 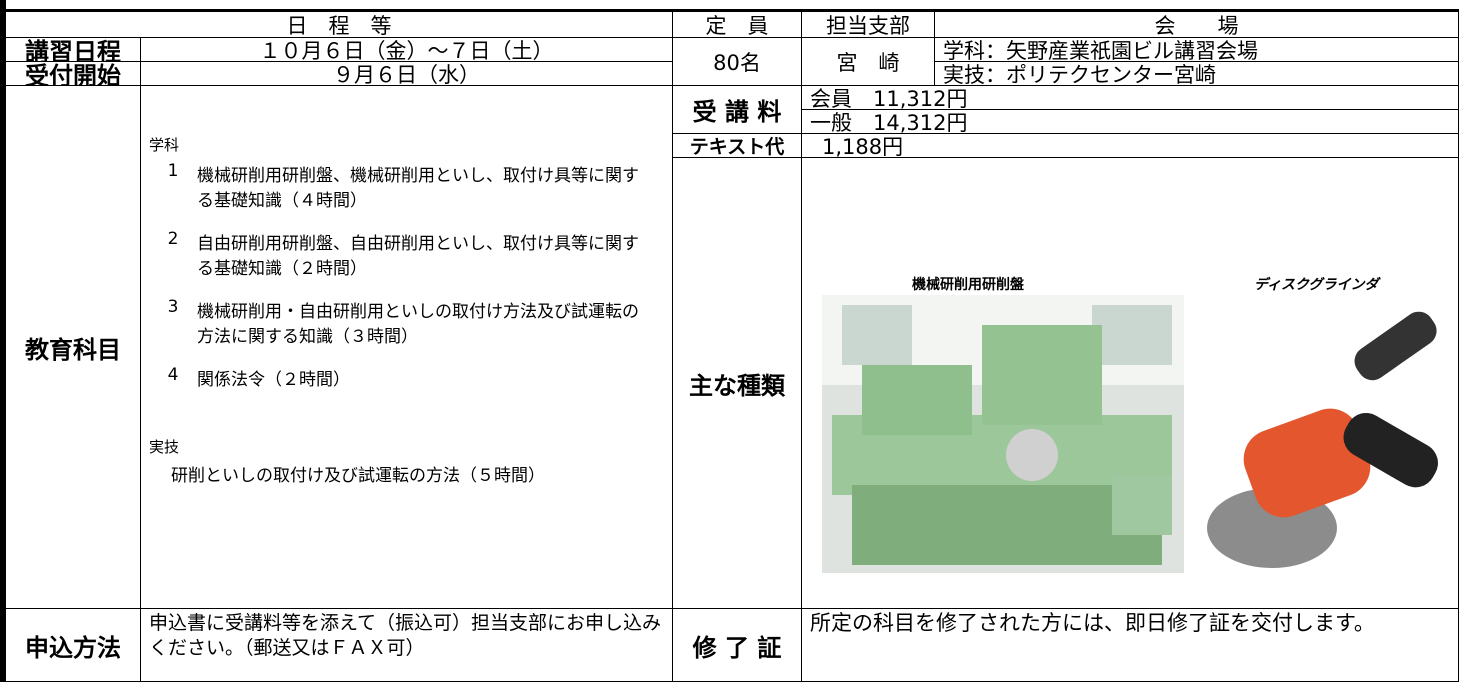 I want to click on venue-practical: 実技：ポリテクセンター宮崎, so click(x=1196, y=73).